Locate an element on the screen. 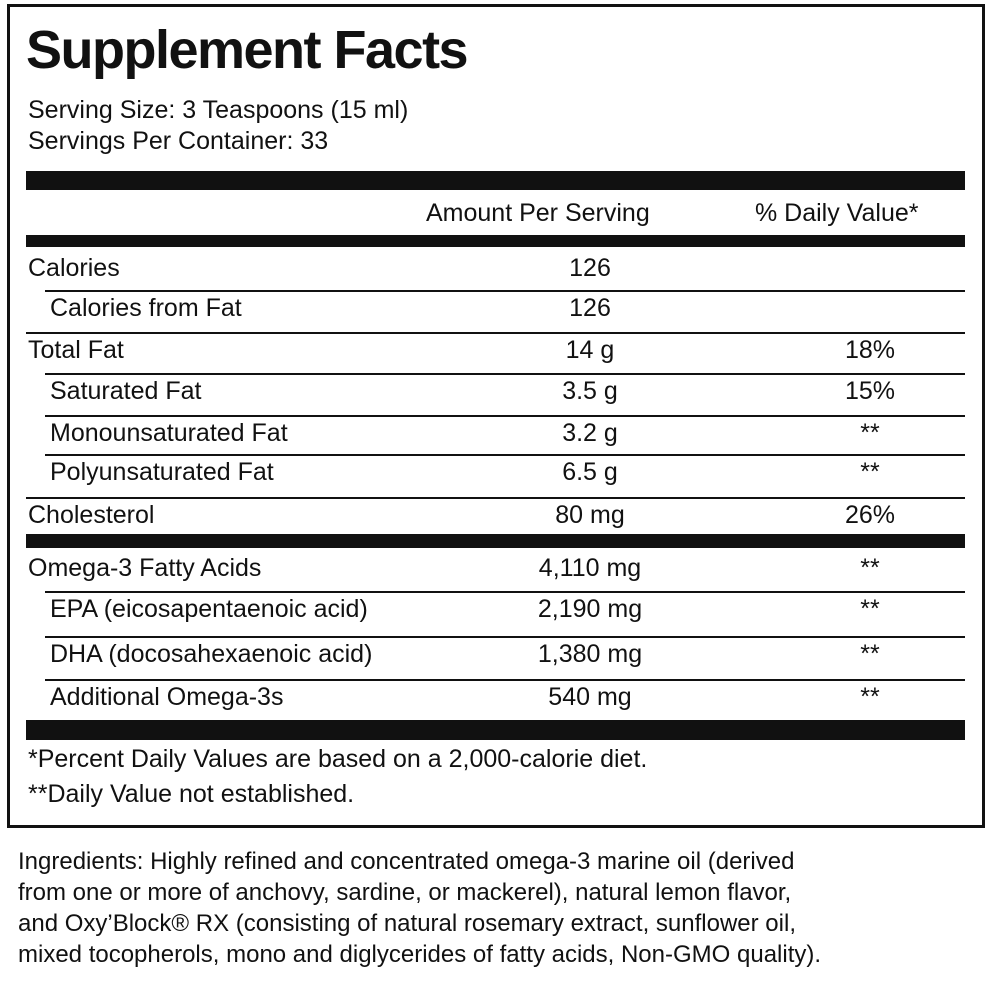  title: Supplement Facts is located at coordinates (247, 50).